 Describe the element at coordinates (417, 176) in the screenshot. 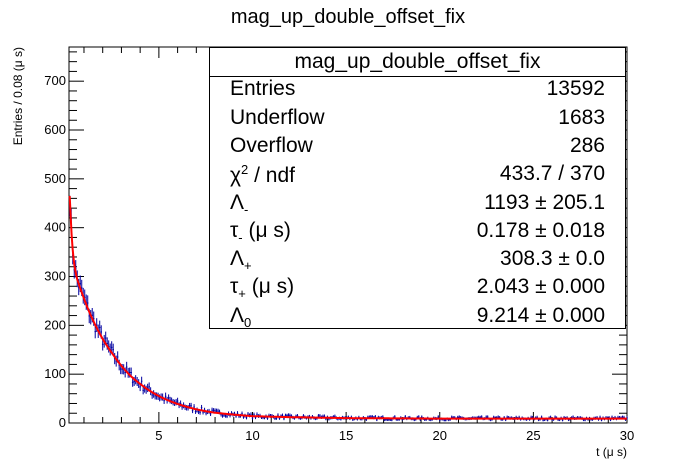

I see `stats-row-chi2: χ2 / ndf 433.7 / 370` at that location.